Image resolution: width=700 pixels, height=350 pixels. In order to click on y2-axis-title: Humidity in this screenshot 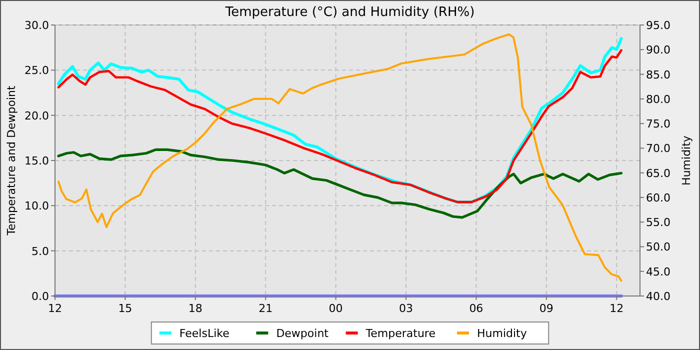, I will do `click(686, 160)`.